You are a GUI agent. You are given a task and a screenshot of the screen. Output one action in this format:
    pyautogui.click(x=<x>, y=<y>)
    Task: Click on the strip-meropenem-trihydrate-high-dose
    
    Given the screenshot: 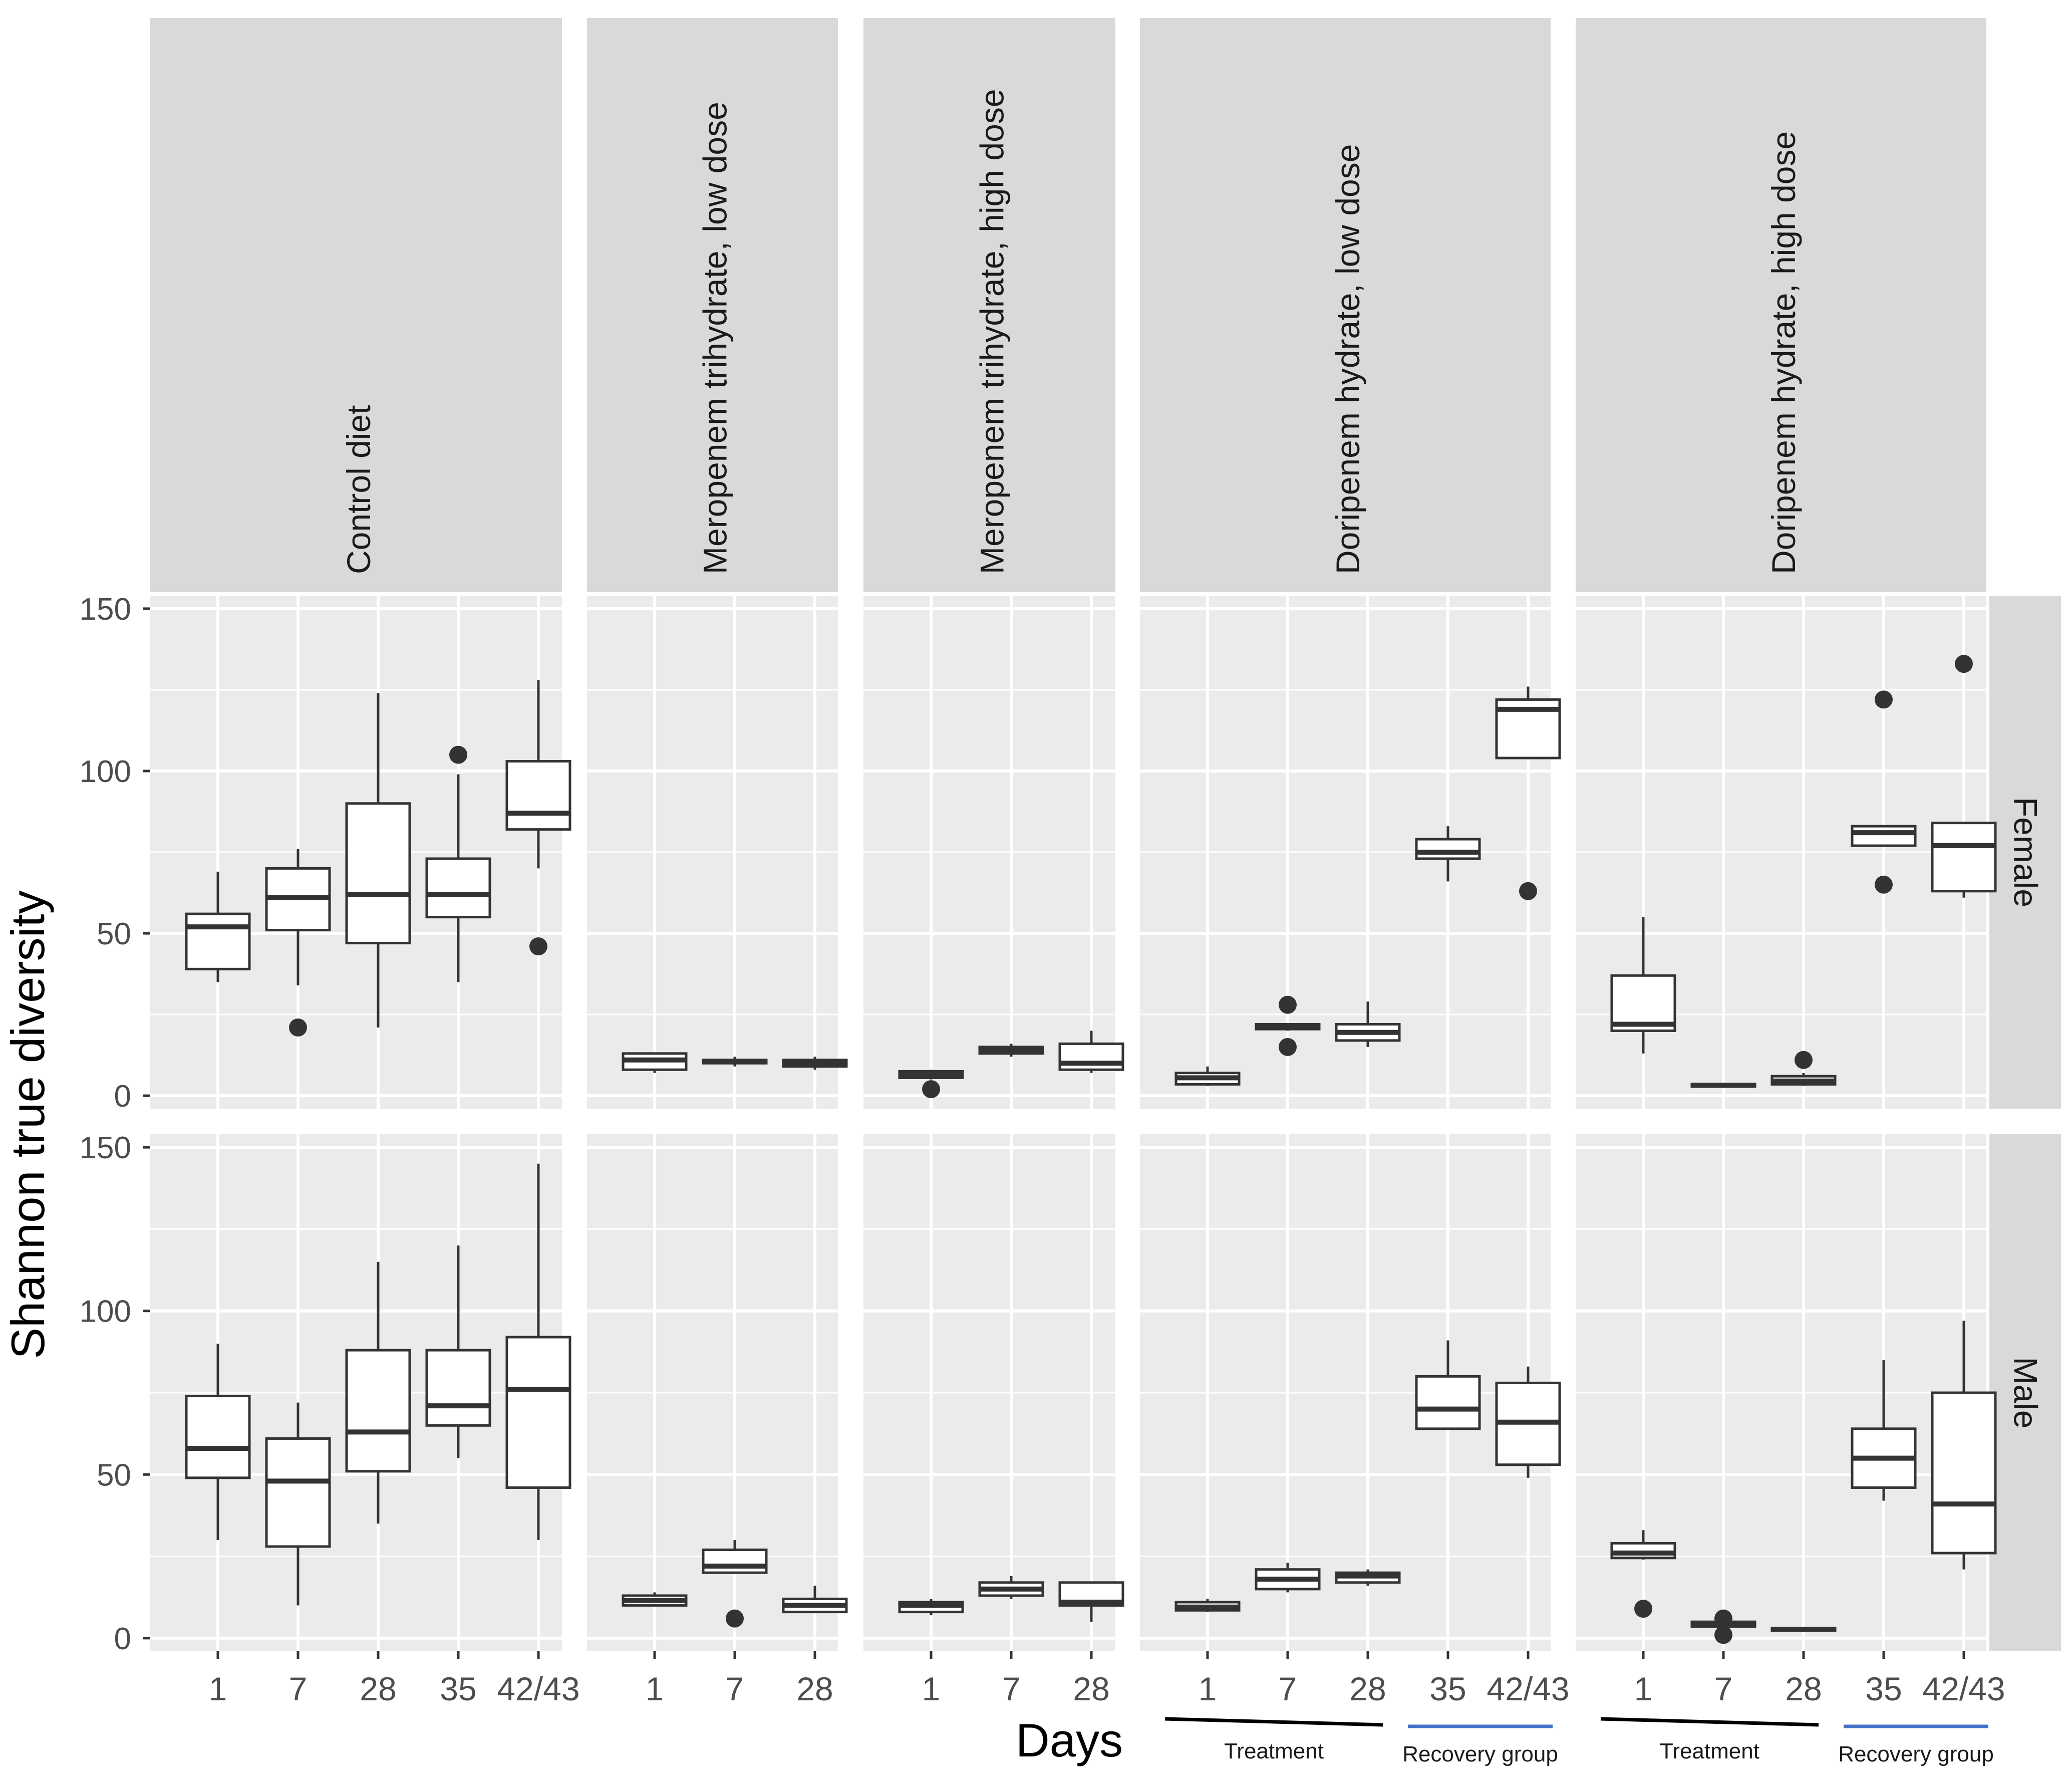 What is the action you would take?
    pyautogui.click(x=989, y=305)
    